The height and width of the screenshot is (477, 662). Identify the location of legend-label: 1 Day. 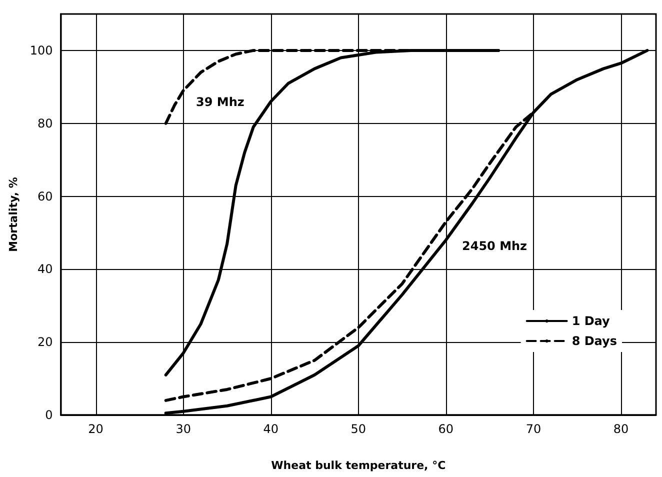
(591, 321).